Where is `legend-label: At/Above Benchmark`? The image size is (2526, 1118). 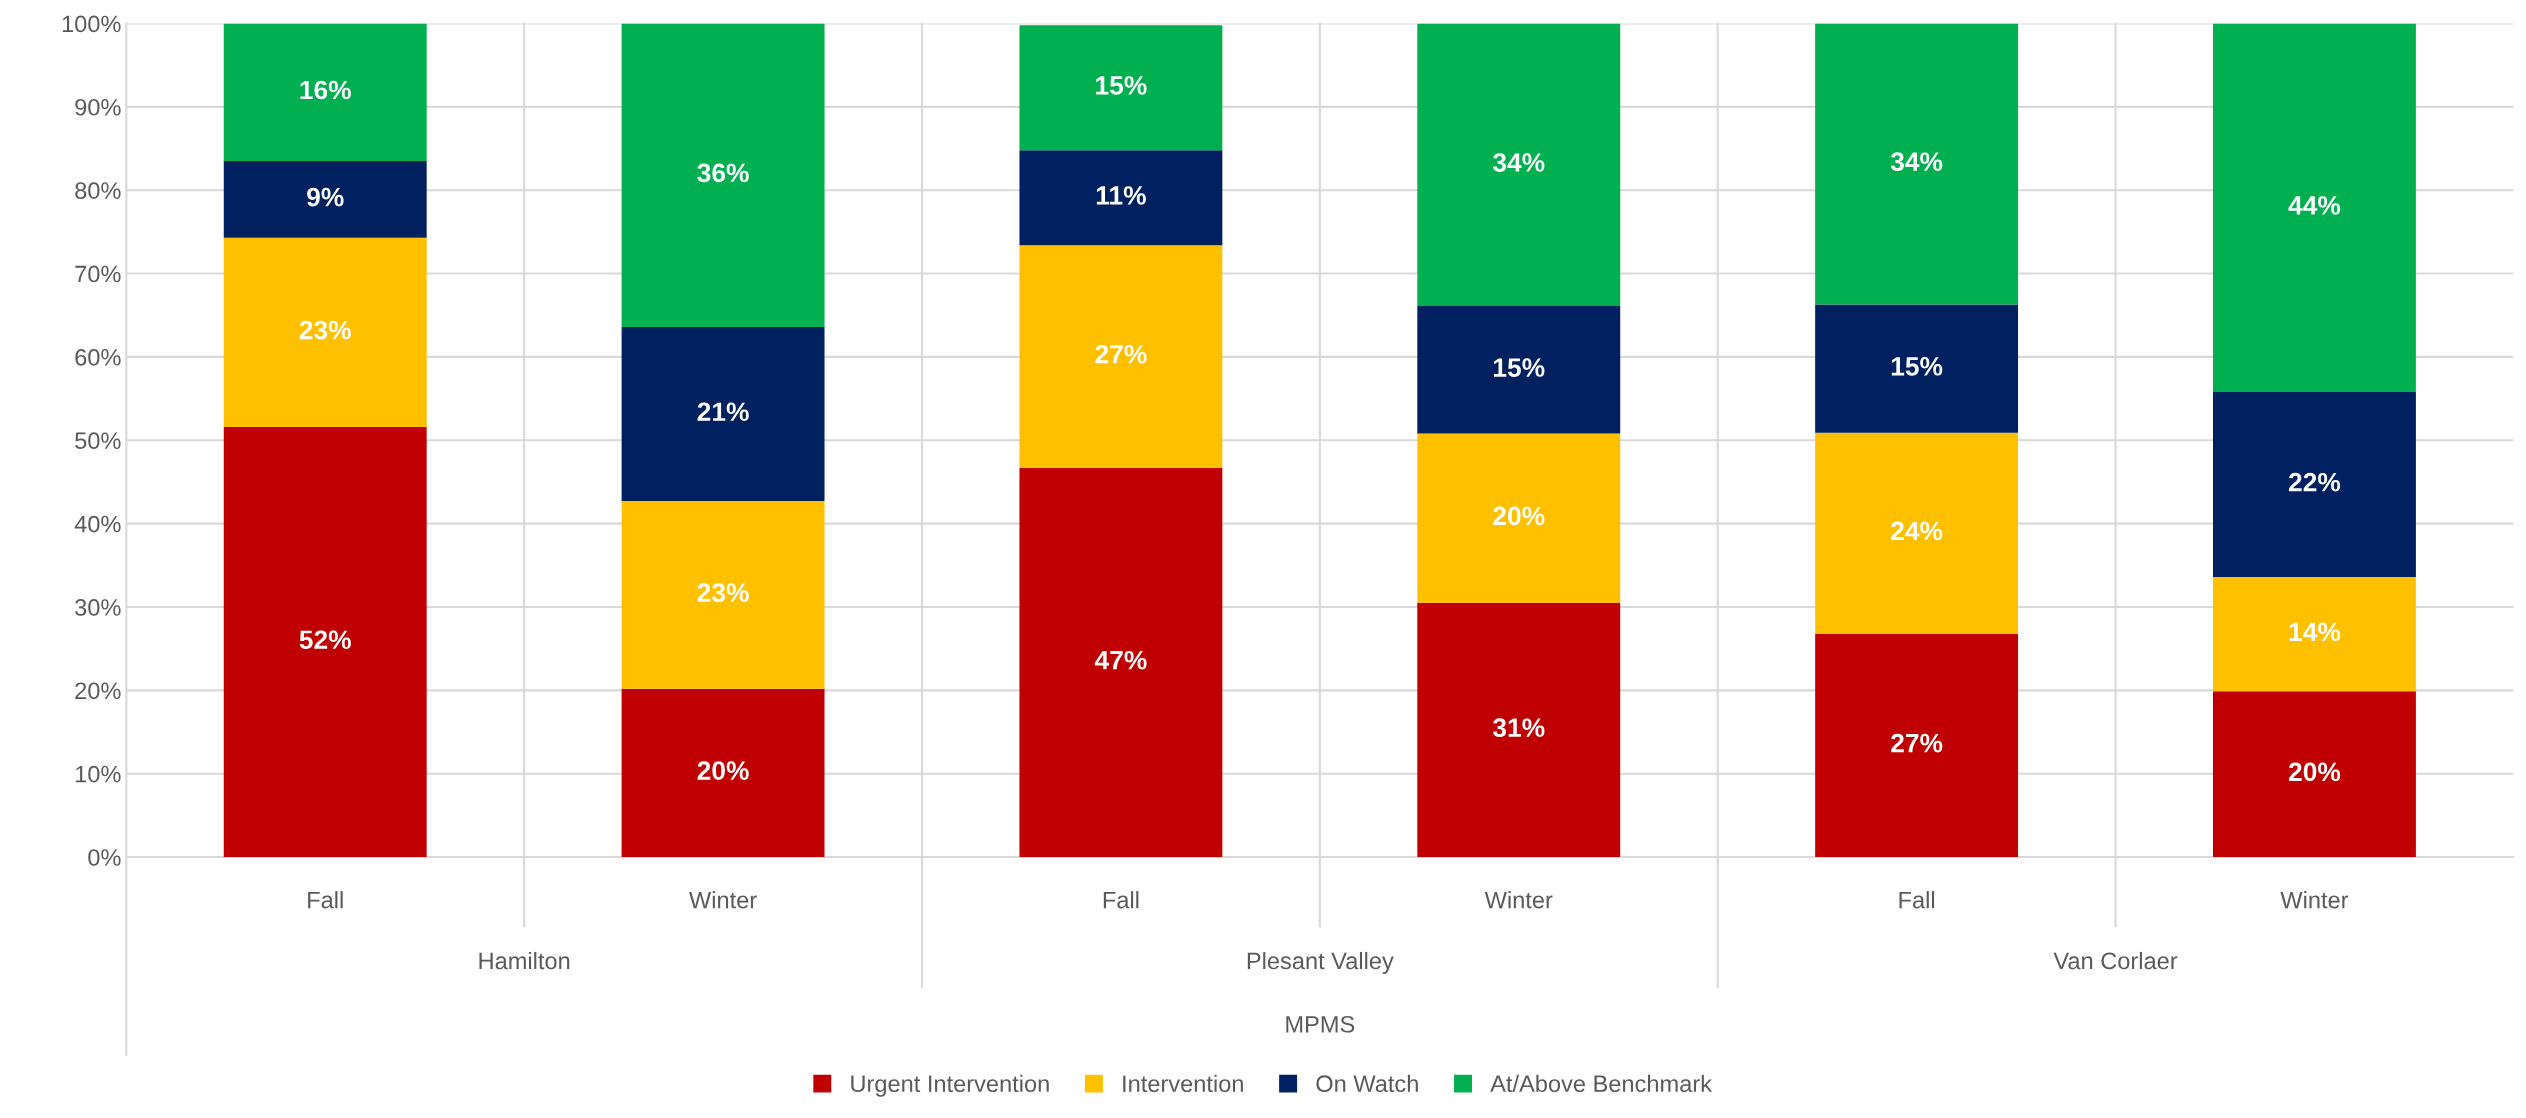 legend-label: At/Above Benchmark is located at coordinates (1601, 1083).